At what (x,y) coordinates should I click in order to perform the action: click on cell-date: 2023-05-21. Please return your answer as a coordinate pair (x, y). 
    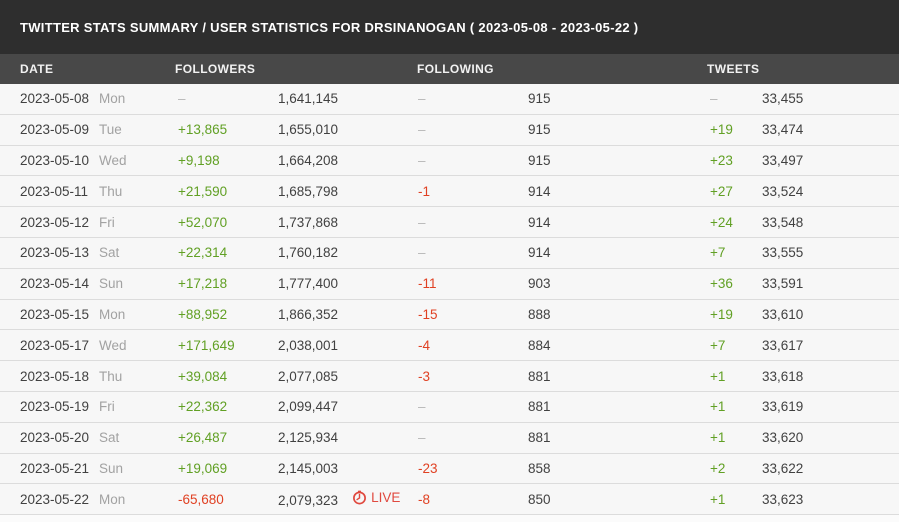
    Looking at the image, I should click on (59, 468).